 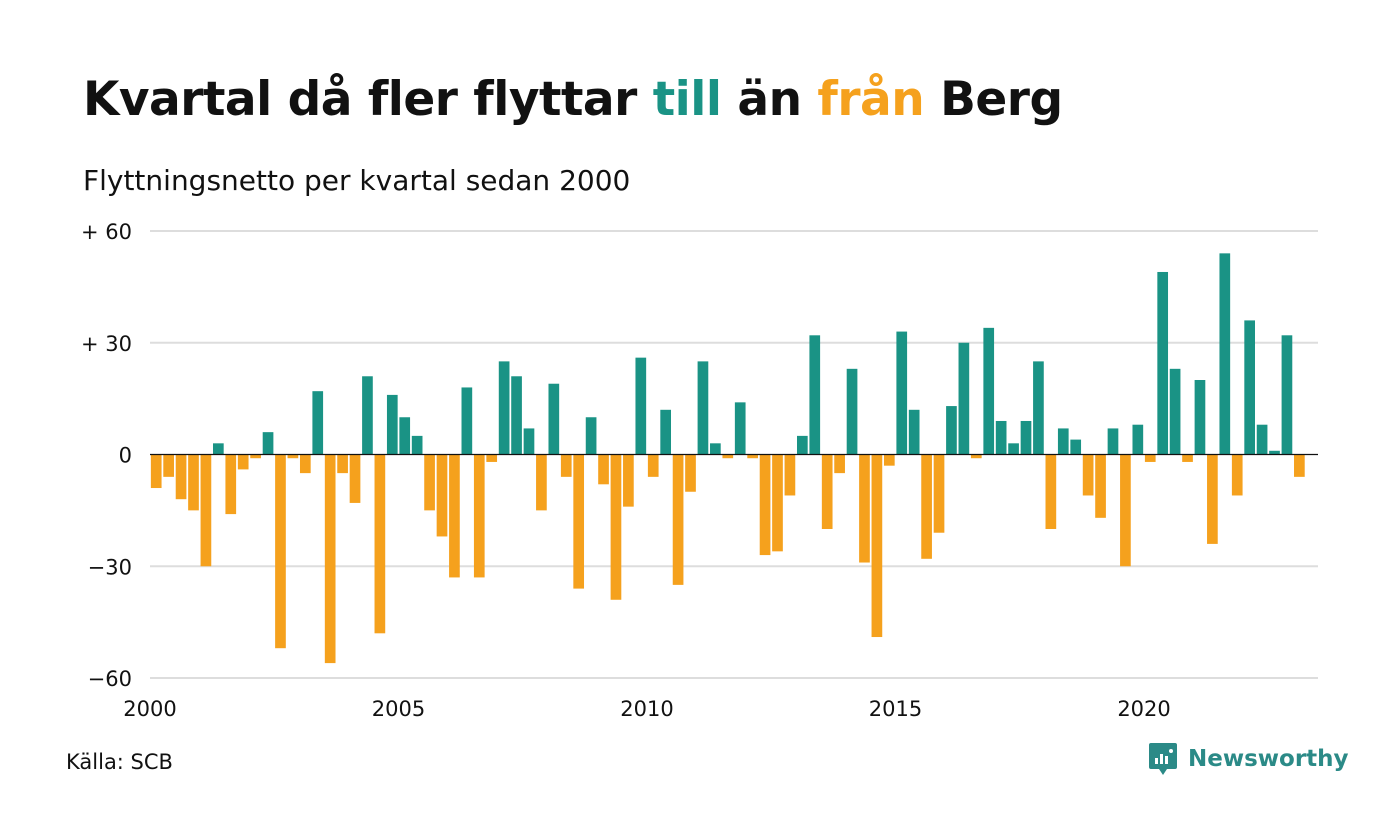 What do you see at coordinates (769, 99) in the screenshot?
I see `title-part-2: än` at bounding box center [769, 99].